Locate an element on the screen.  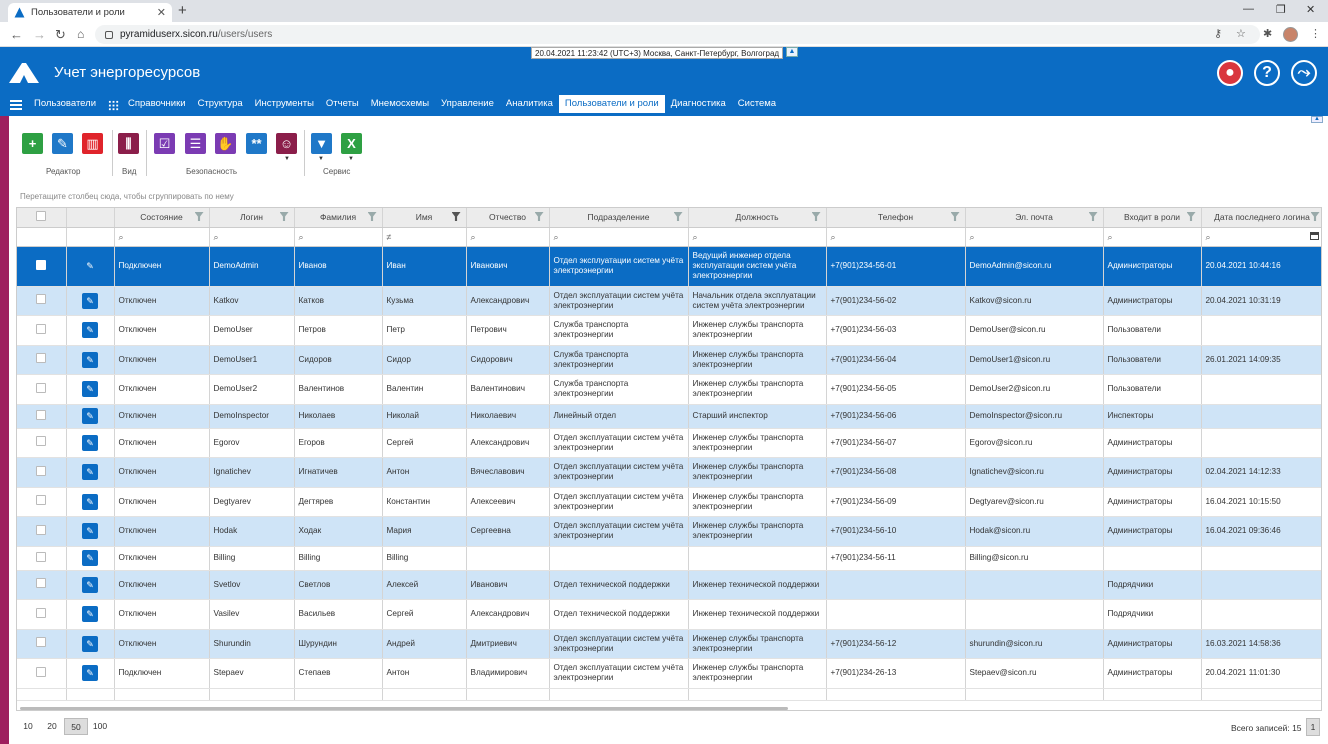
select-all-checkbox is located at coordinates (41, 216).